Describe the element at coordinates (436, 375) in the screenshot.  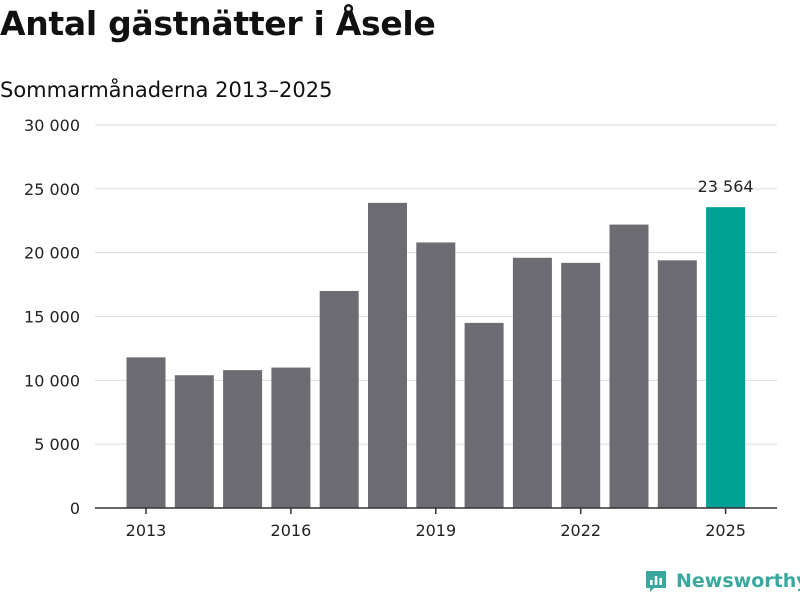
I see `bar-2019` at that location.